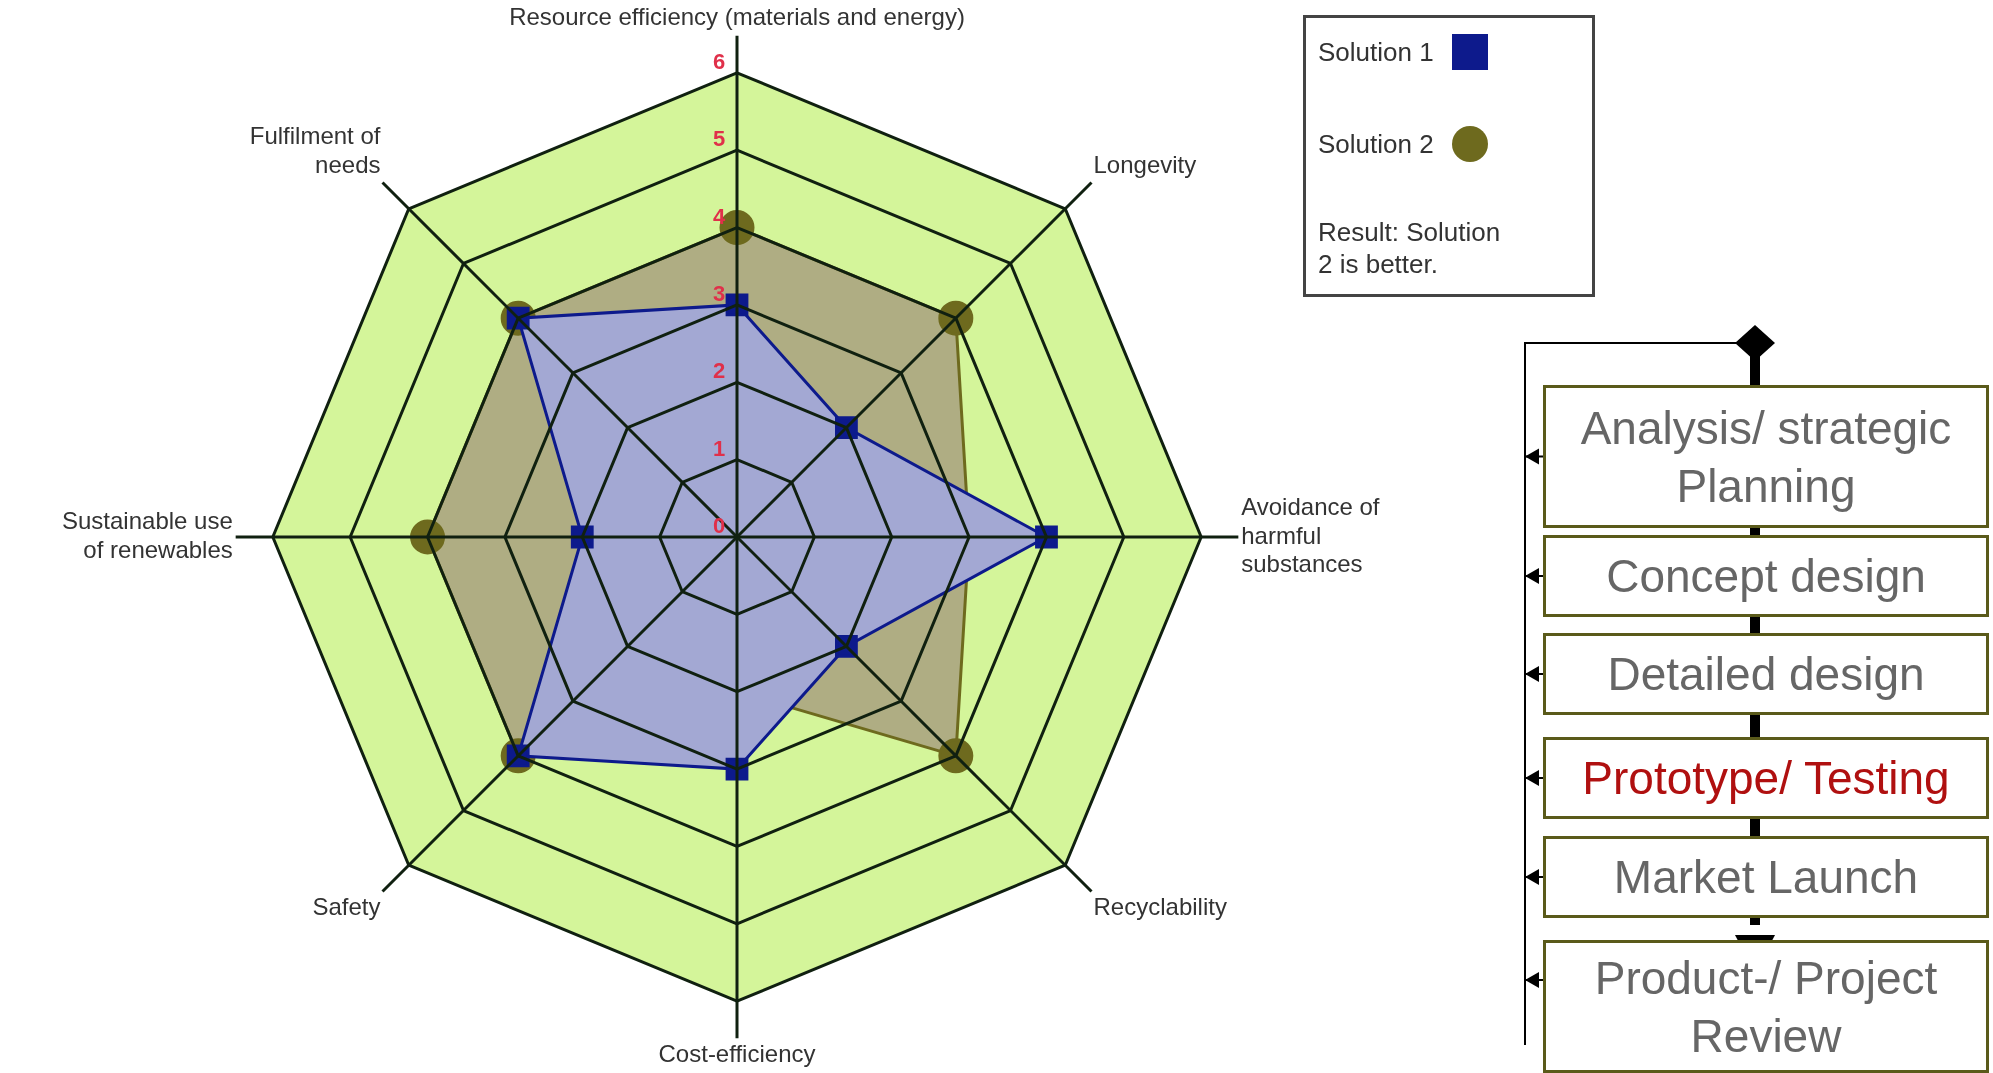 This screenshot has width=1993, height=1073. What do you see at coordinates (1766, 576) in the screenshot?
I see `step-box: Concept design` at bounding box center [1766, 576].